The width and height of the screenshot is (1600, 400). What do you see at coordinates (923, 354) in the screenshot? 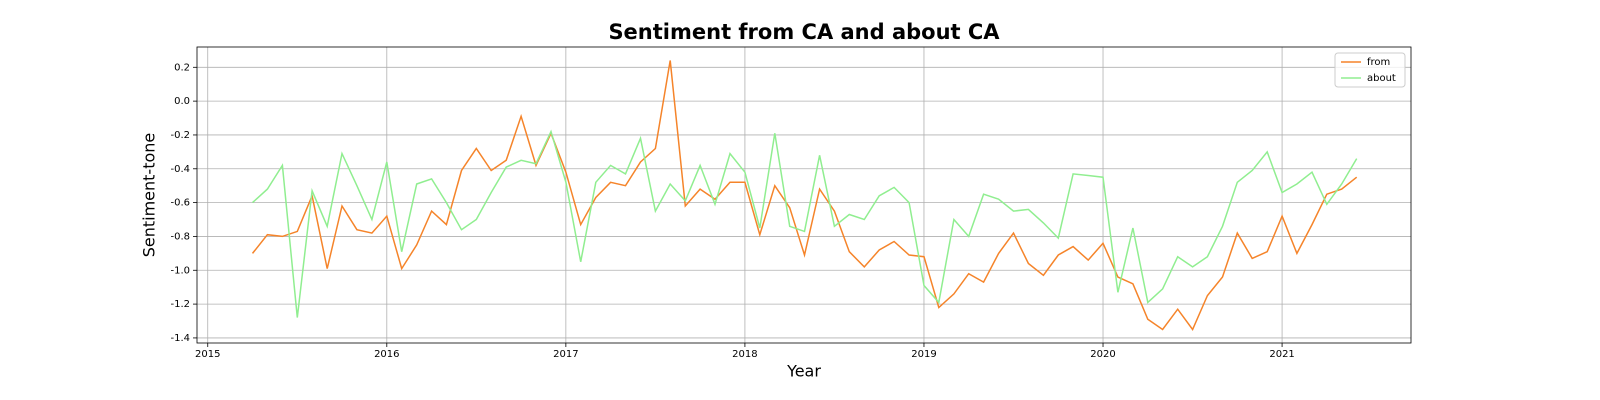
I see `x-tick-label: 2019` at bounding box center [923, 354].